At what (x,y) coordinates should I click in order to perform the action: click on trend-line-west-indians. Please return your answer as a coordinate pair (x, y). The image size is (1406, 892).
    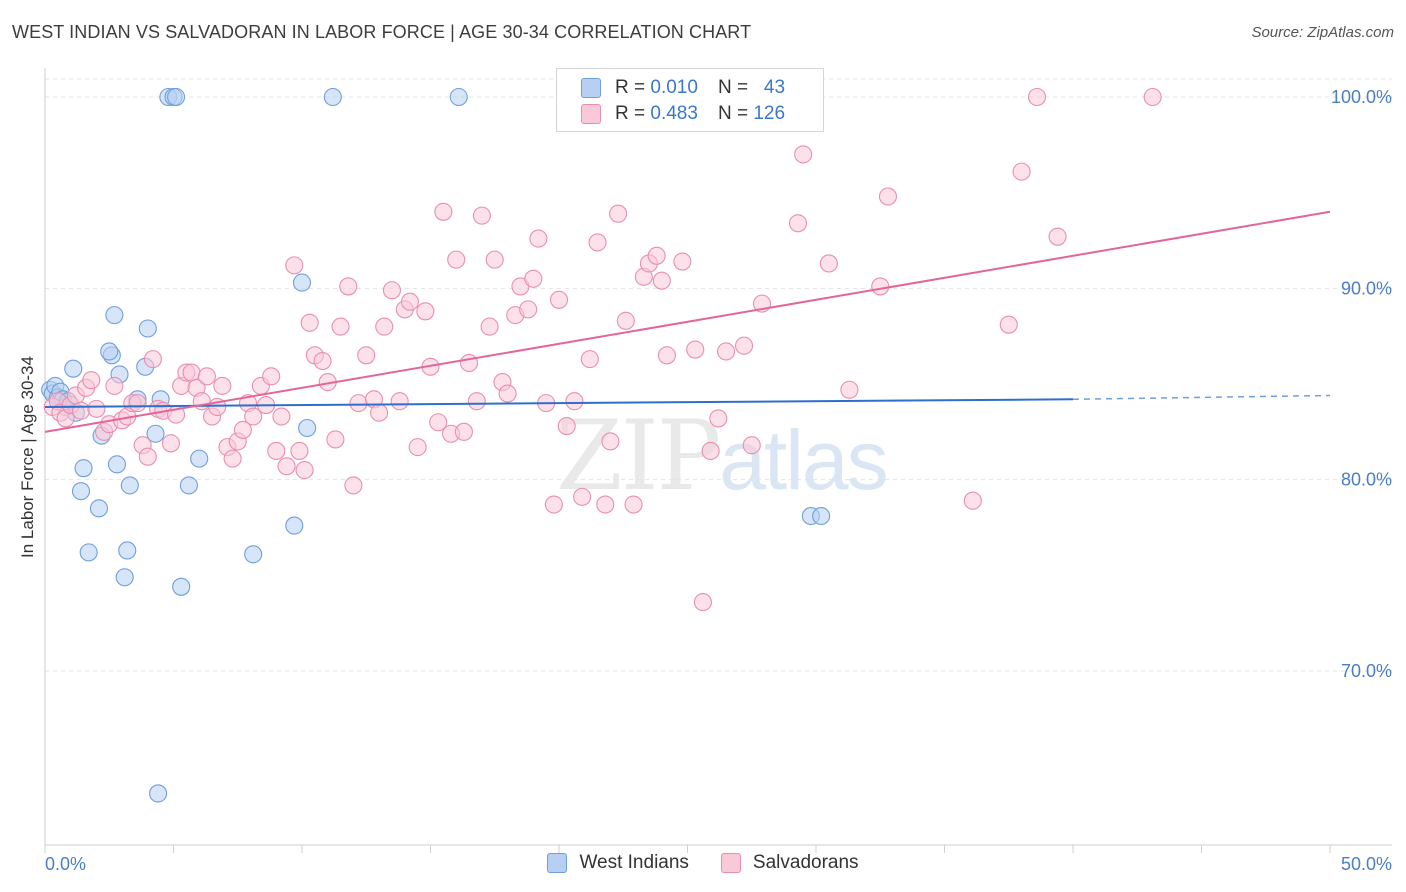
    Looking at the image, I should click on (559, 403).